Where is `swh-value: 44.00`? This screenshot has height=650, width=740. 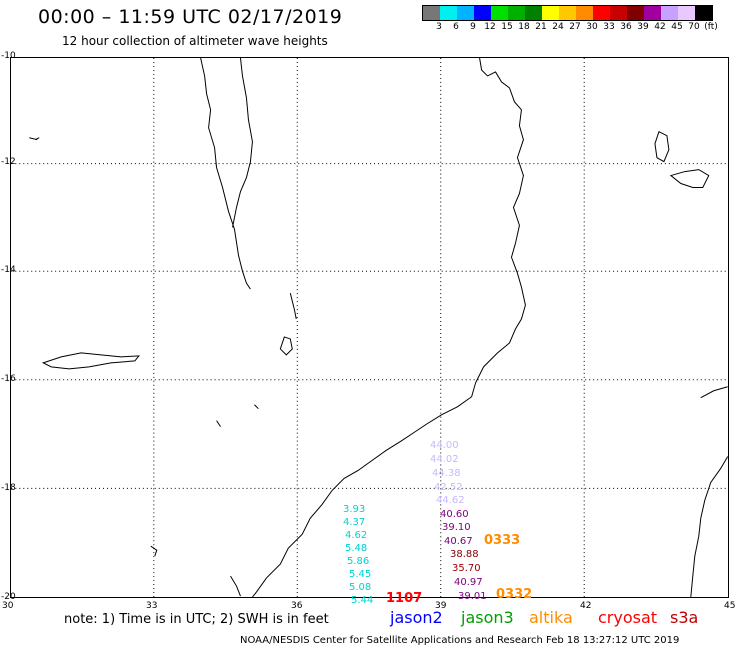
swh-value: 44.00 is located at coordinates (444, 445).